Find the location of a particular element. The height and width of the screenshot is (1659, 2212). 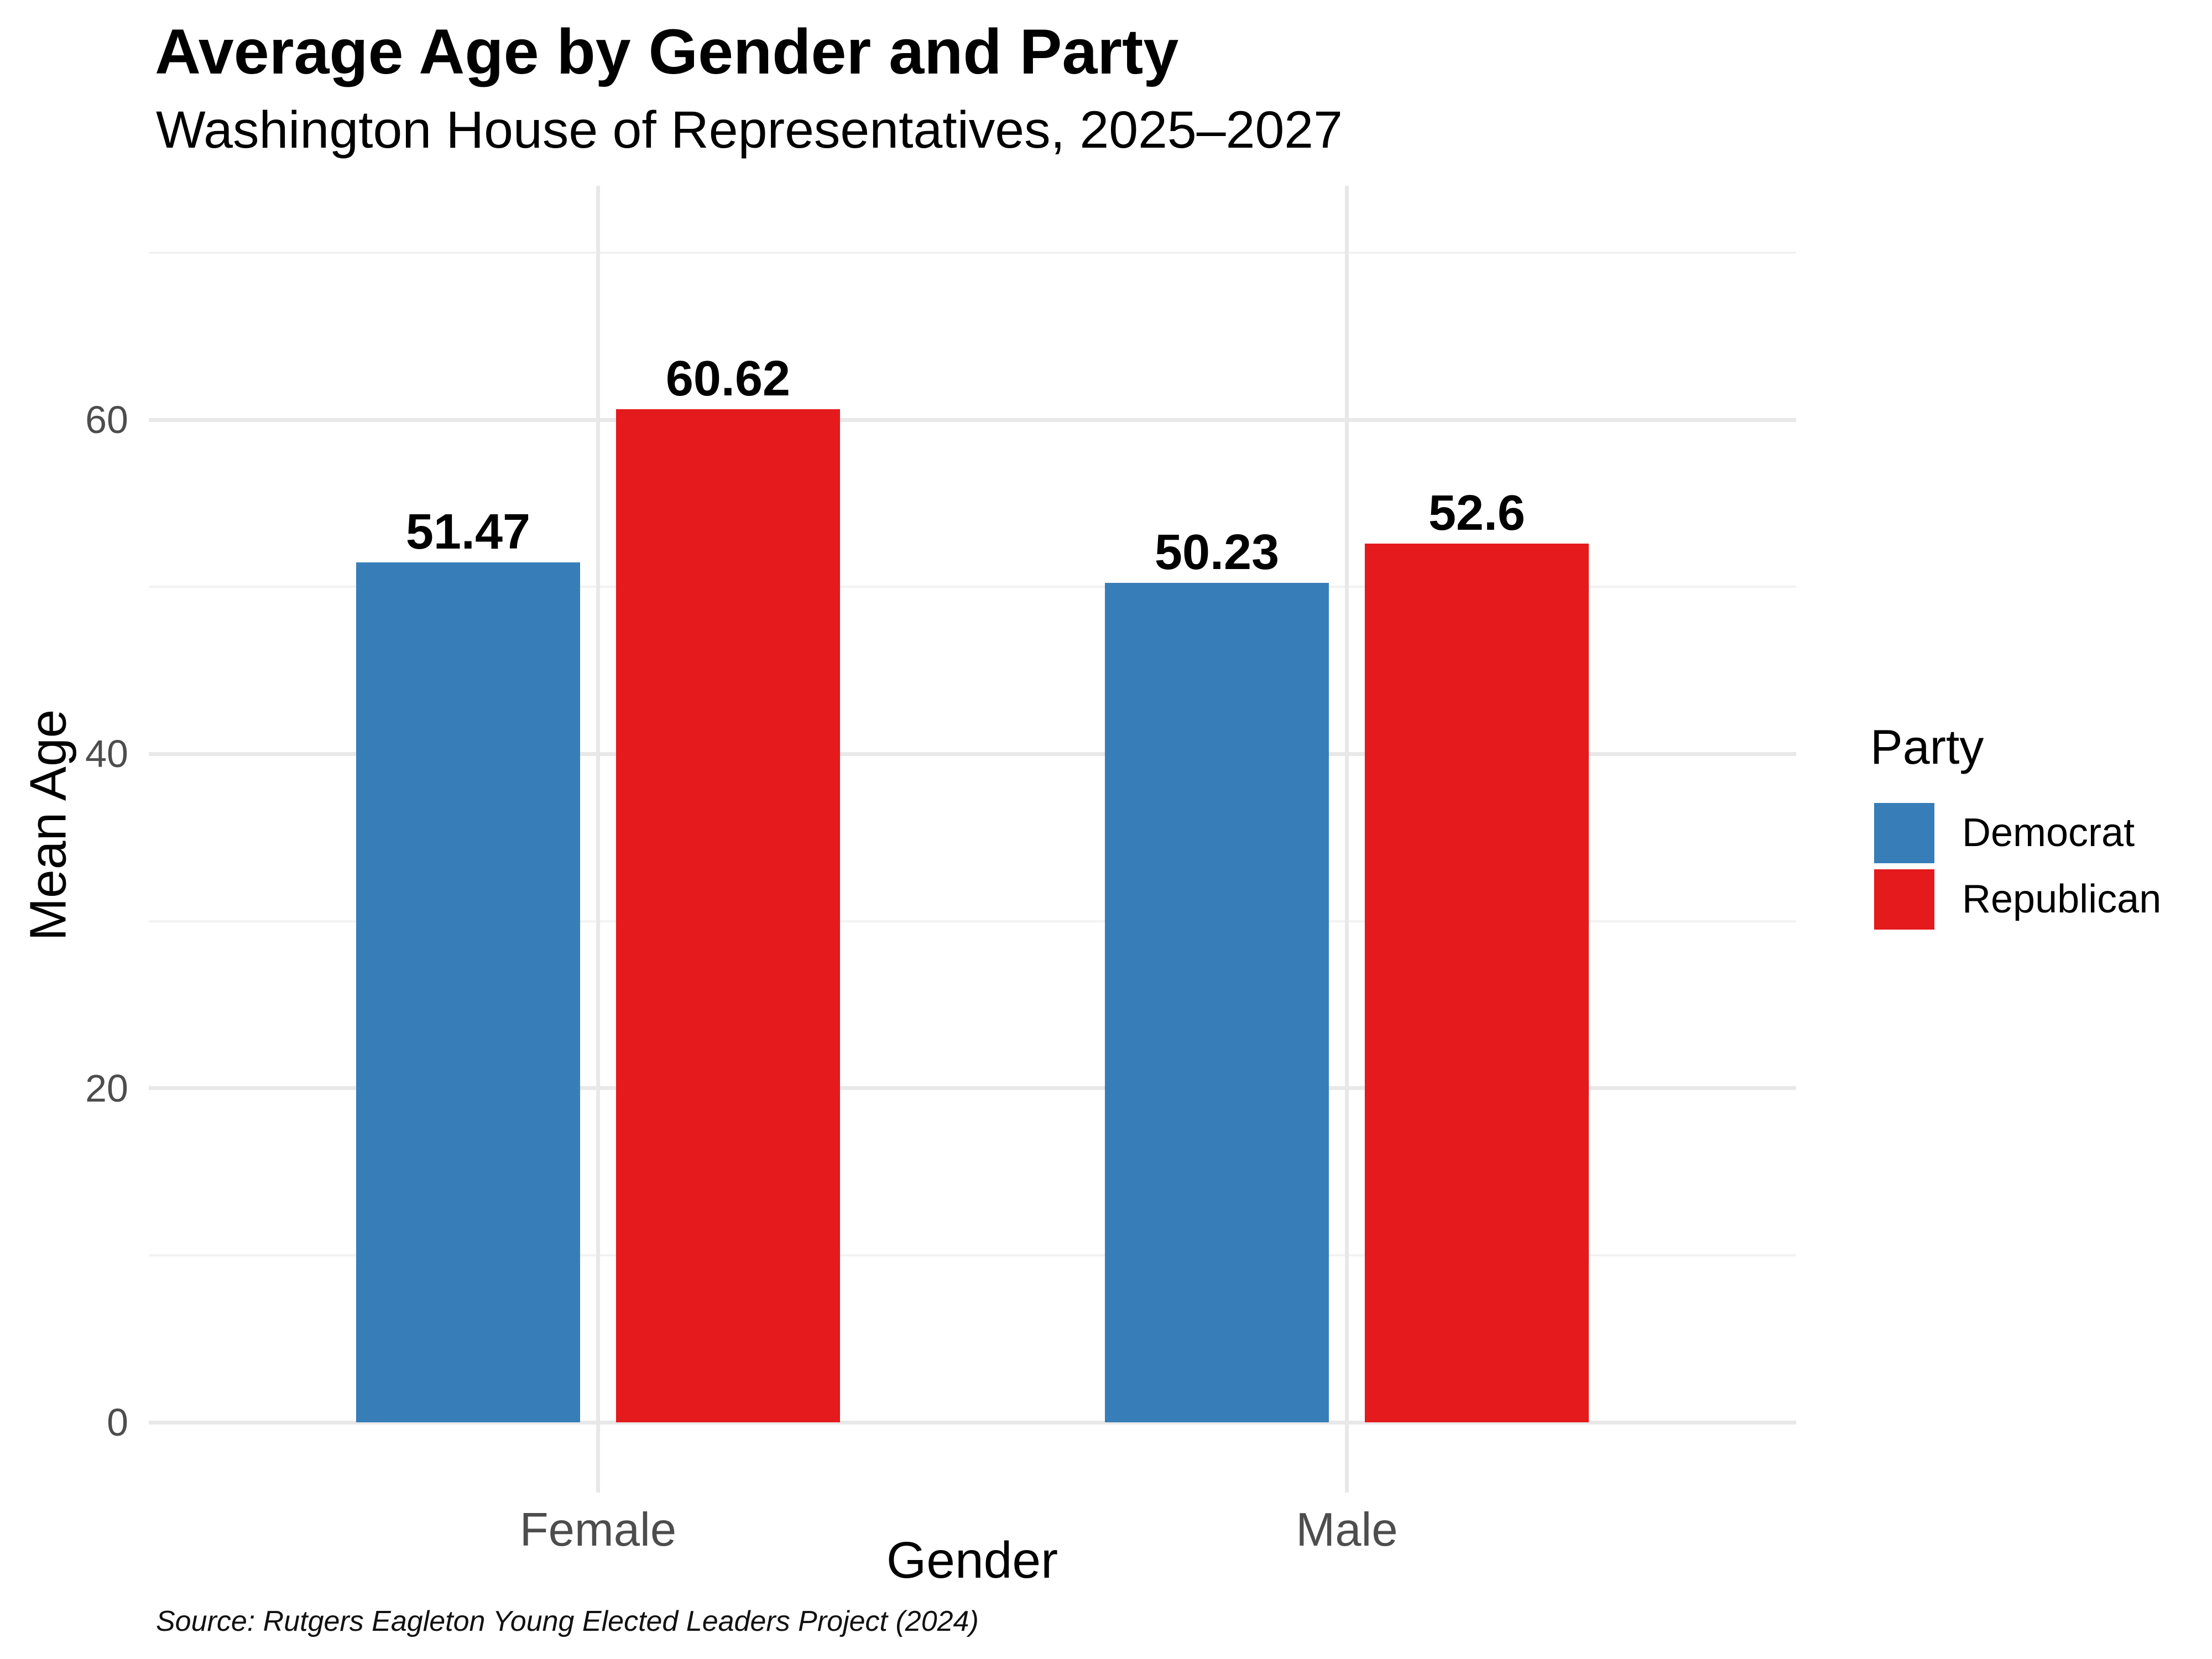

gridline-minor-y50 is located at coordinates (973, 587).